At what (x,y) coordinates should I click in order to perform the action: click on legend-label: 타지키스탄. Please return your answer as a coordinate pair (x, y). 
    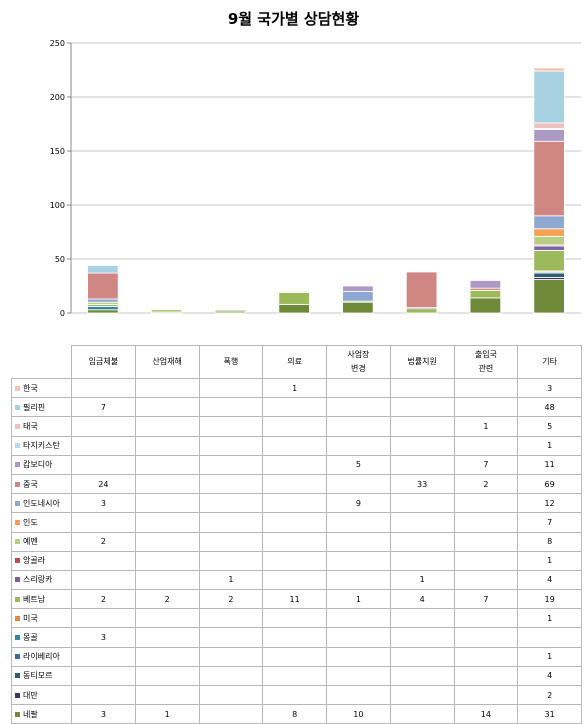
    Looking at the image, I should click on (41, 446).